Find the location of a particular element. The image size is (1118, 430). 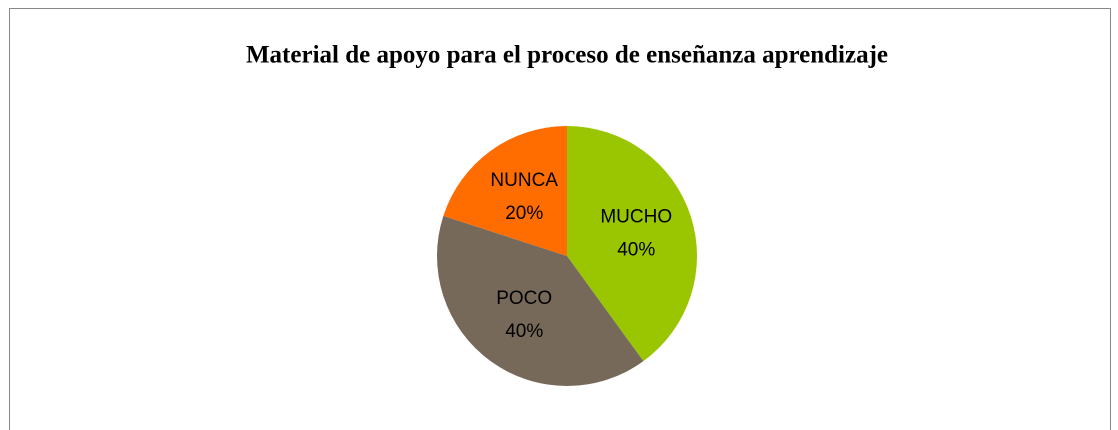

slice-label: POCO is located at coordinates (524, 298).